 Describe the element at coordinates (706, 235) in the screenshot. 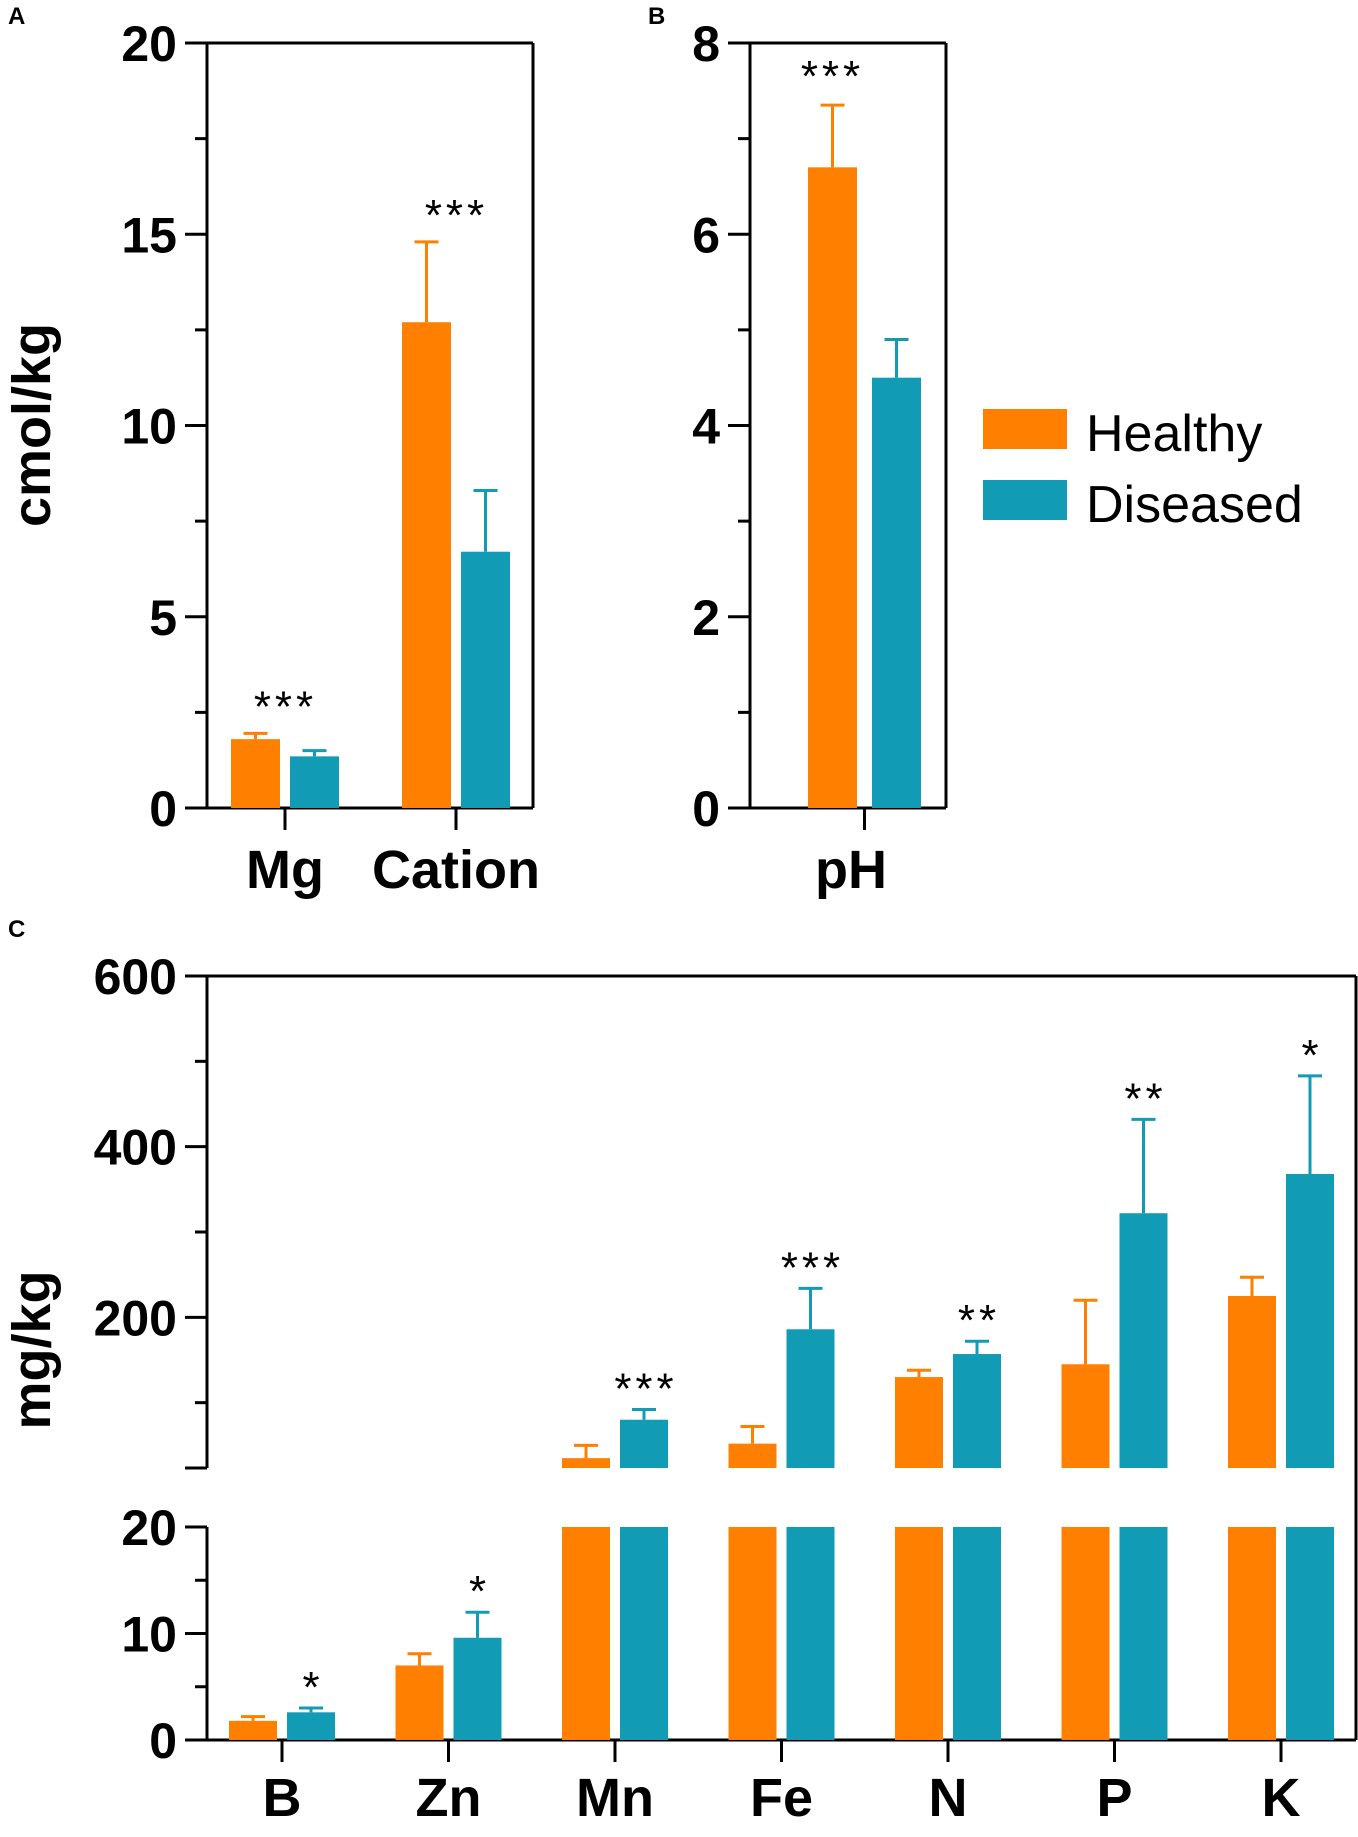

I see `panel-b-ytick-label-6: 6` at that location.